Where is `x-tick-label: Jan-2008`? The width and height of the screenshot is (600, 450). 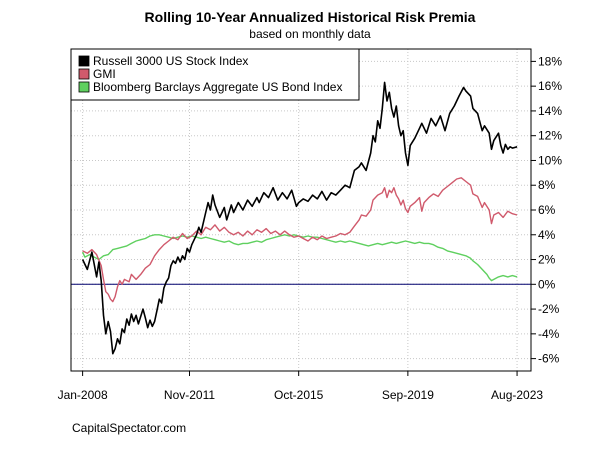 x-tick-label: Jan-2008 is located at coordinates (83, 395).